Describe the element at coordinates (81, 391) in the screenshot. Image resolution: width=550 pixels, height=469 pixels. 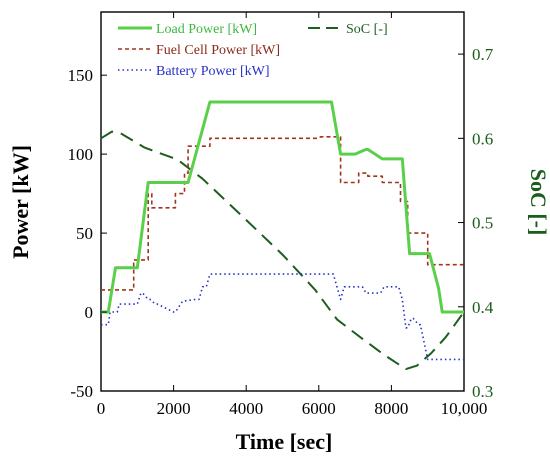
I see `y-tick-label: -50` at that location.